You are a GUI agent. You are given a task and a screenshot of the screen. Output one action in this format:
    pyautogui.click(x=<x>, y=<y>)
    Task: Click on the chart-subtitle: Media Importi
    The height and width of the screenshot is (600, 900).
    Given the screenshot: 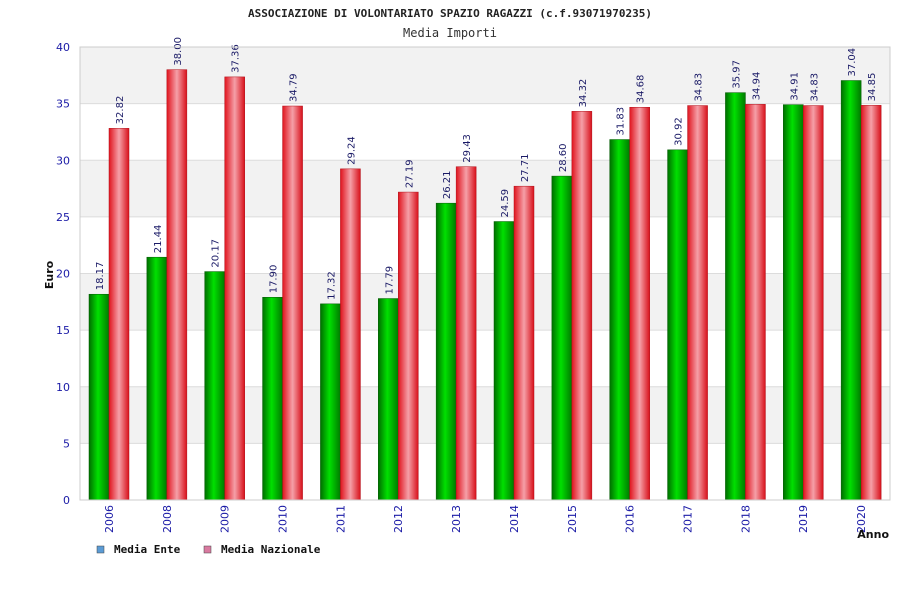 What is the action you would take?
    pyautogui.click(x=450, y=33)
    